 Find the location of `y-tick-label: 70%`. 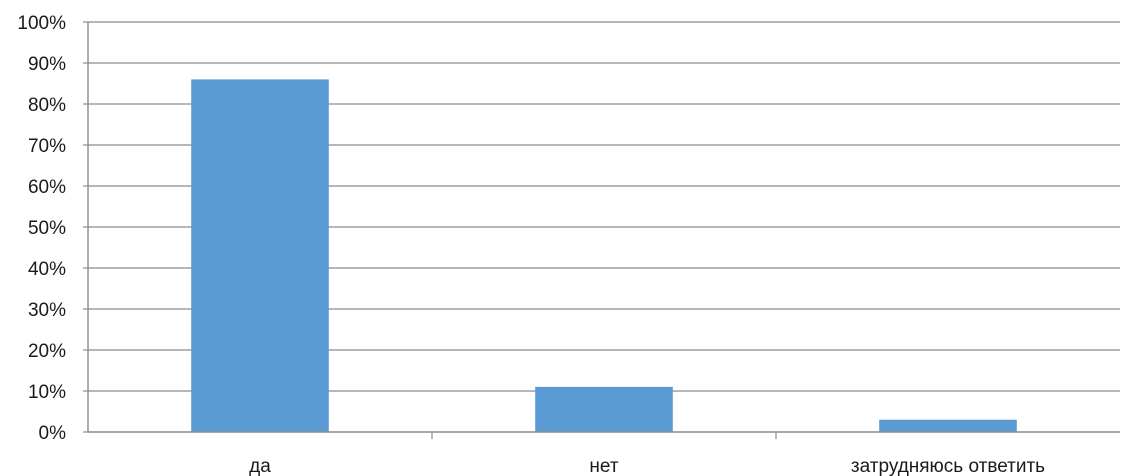

y-tick-label: 70% is located at coordinates (47, 146).